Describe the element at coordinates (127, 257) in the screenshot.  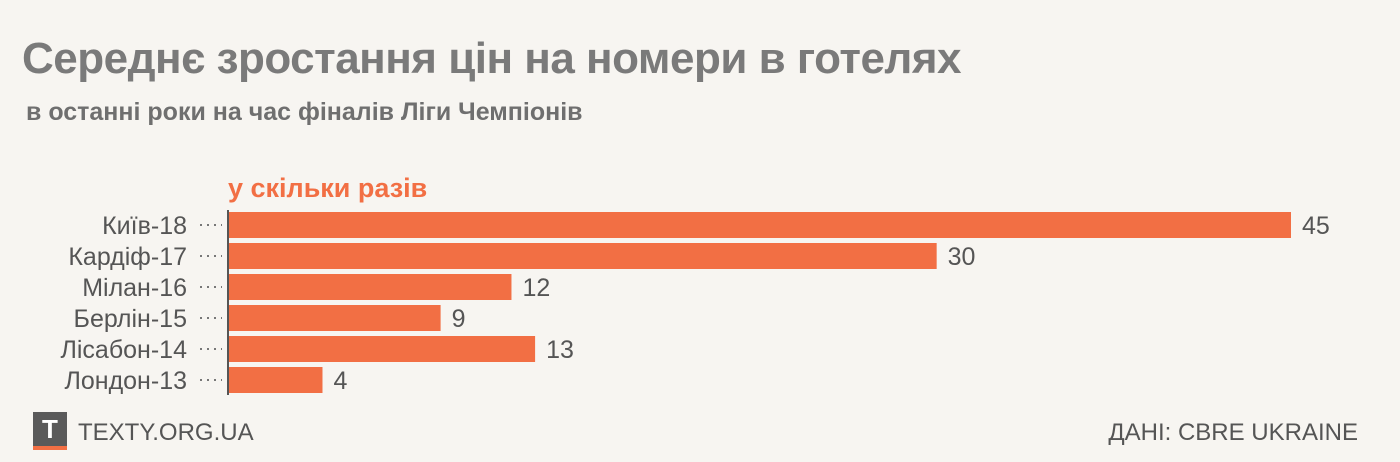
I see `category-label: Кардіф-17` at that location.